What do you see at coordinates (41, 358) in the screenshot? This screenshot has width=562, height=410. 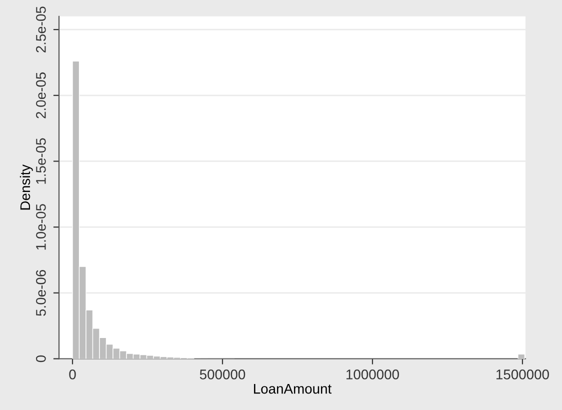 I see `y-tick-label: 0` at bounding box center [41, 358].